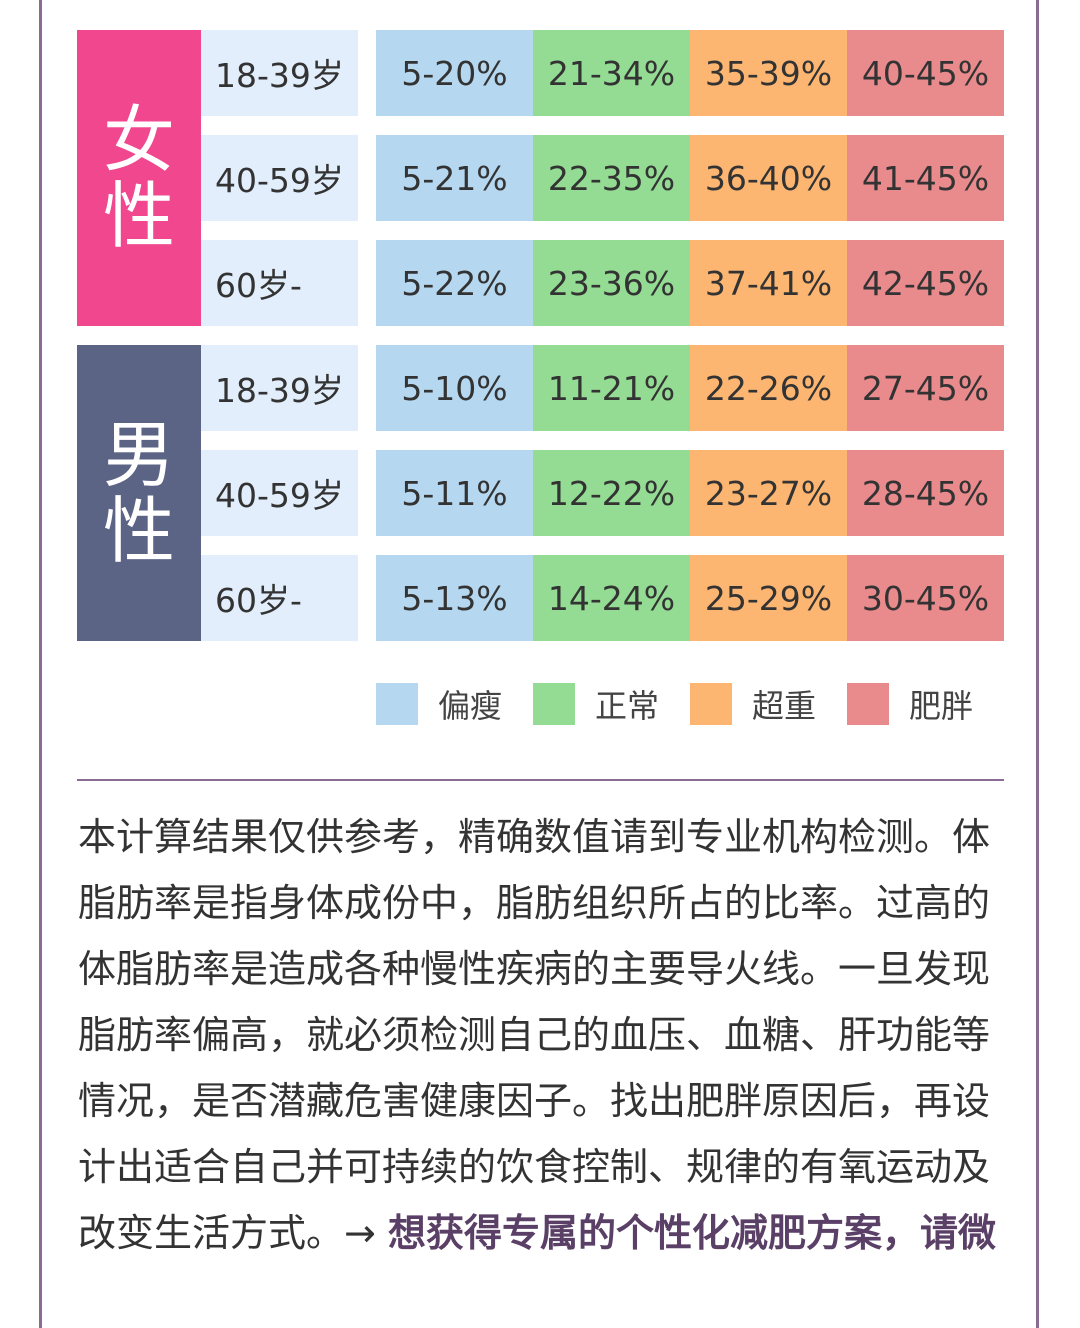 Image resolution: width=1080 pixels, height=1328 pixels. Describe the element at coordinates (768, 73) in the screenshot. I see `overweight-range-cell: 35-39%` at that location.